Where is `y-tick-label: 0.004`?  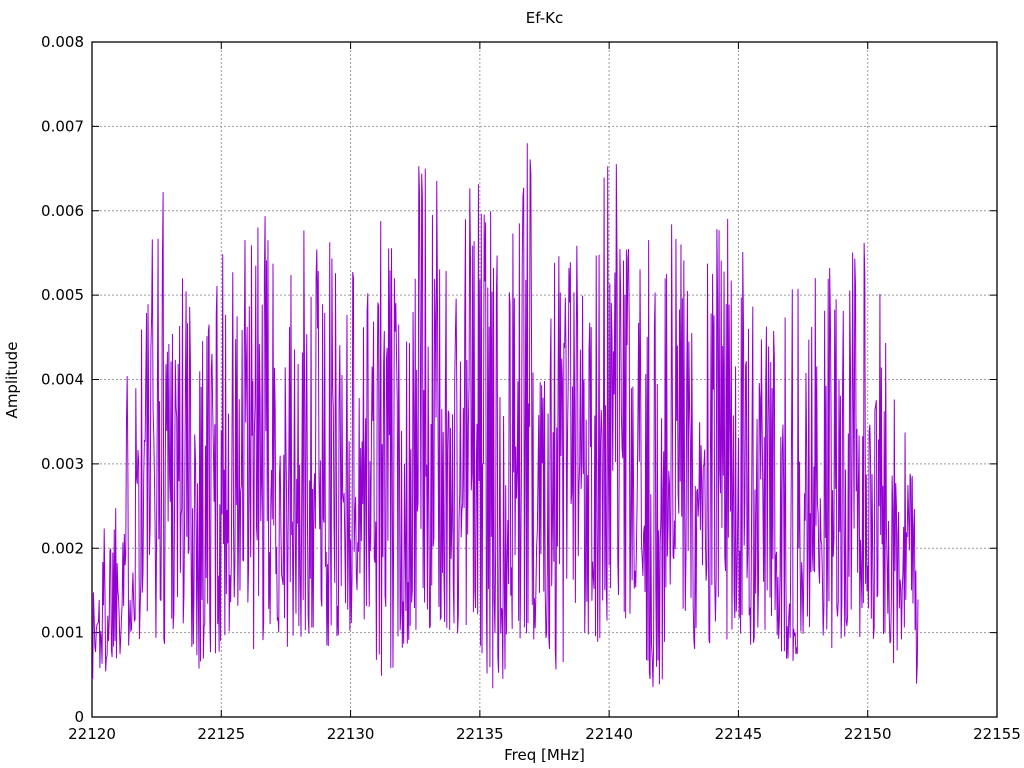
y-tick-label: 0.004 is located at coordinates (62, 380).